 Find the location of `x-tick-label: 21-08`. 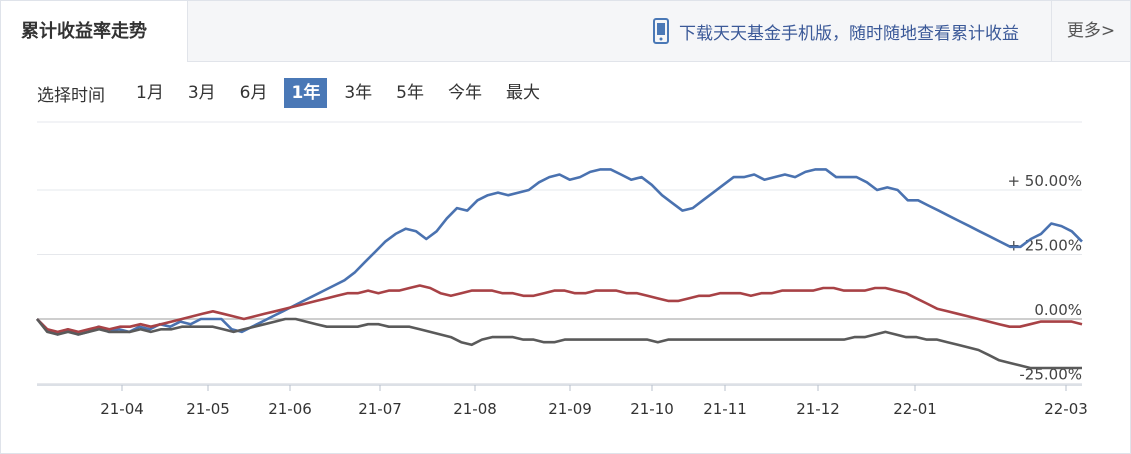

x-tick-label: 21-08 is located at coordinates (475, 409).